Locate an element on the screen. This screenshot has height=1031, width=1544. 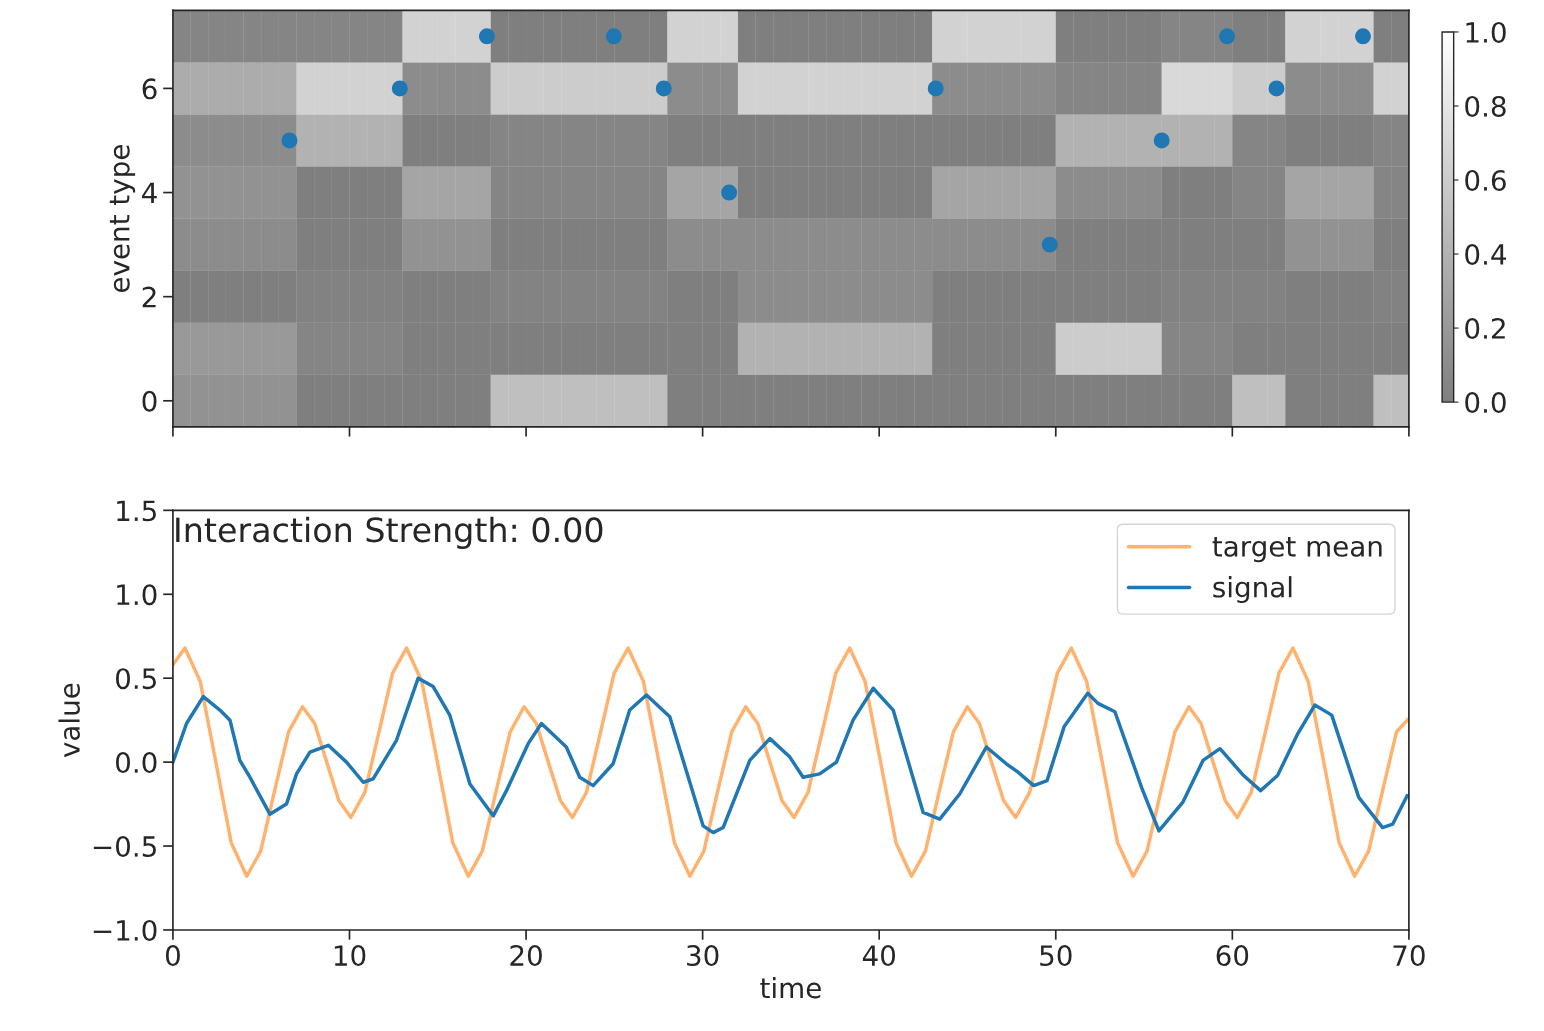
y-tick-label: 6 is located at coordinates (149, 89).